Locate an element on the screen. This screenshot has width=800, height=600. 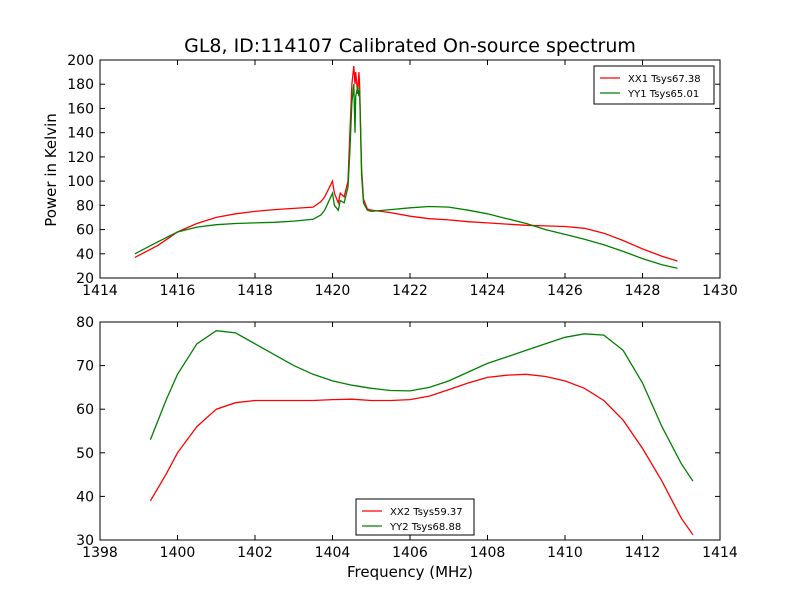
y-tick-label: 120 is located at coordinates (80, 158).